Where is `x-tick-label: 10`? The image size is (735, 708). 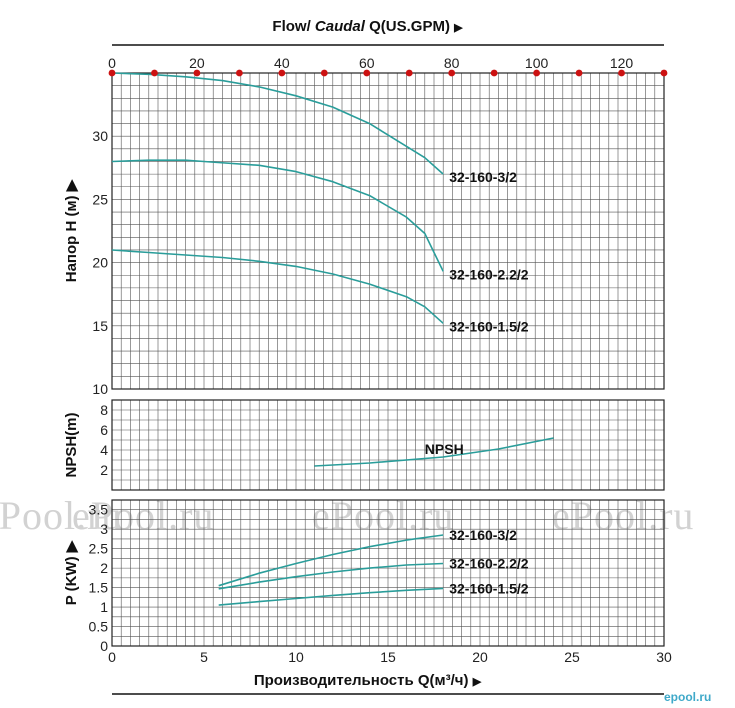
x-tick-label: 10 is located at coordinates (296, 657).